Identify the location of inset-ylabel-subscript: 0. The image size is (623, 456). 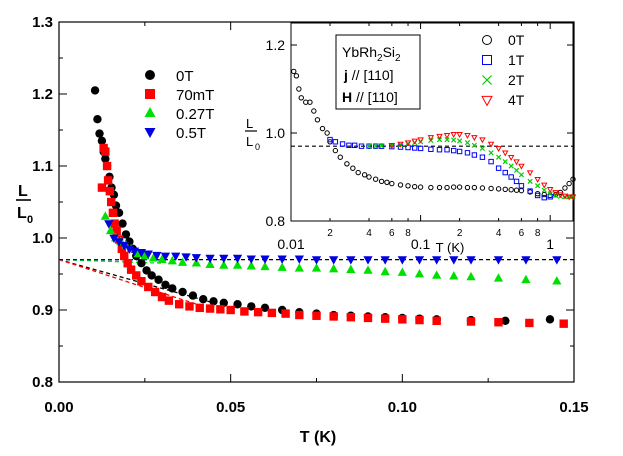
(257, 147).